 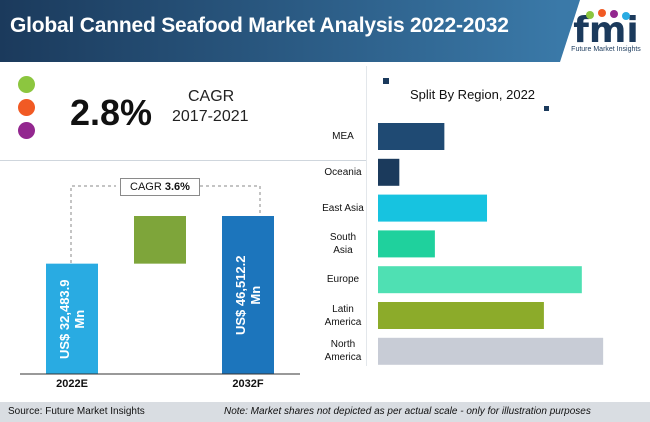 I want to click on region-category-label: North America, so click(x=343, y=351).